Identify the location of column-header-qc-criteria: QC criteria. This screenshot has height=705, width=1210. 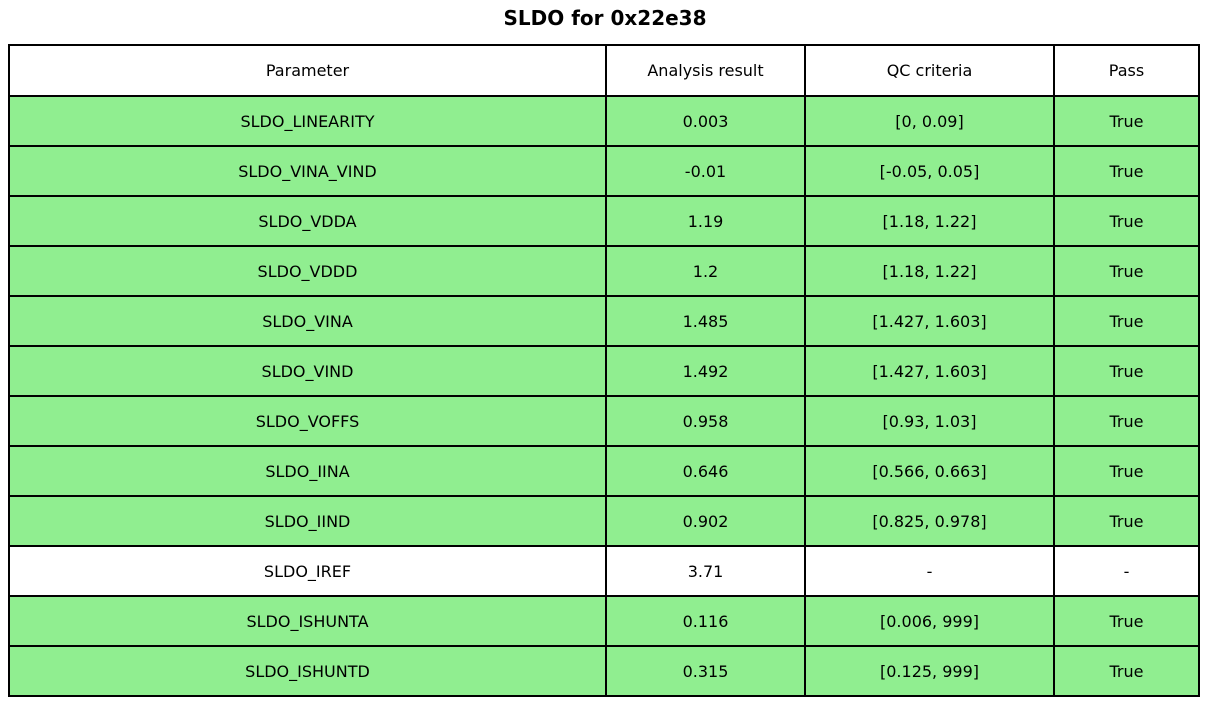
(929, 70).